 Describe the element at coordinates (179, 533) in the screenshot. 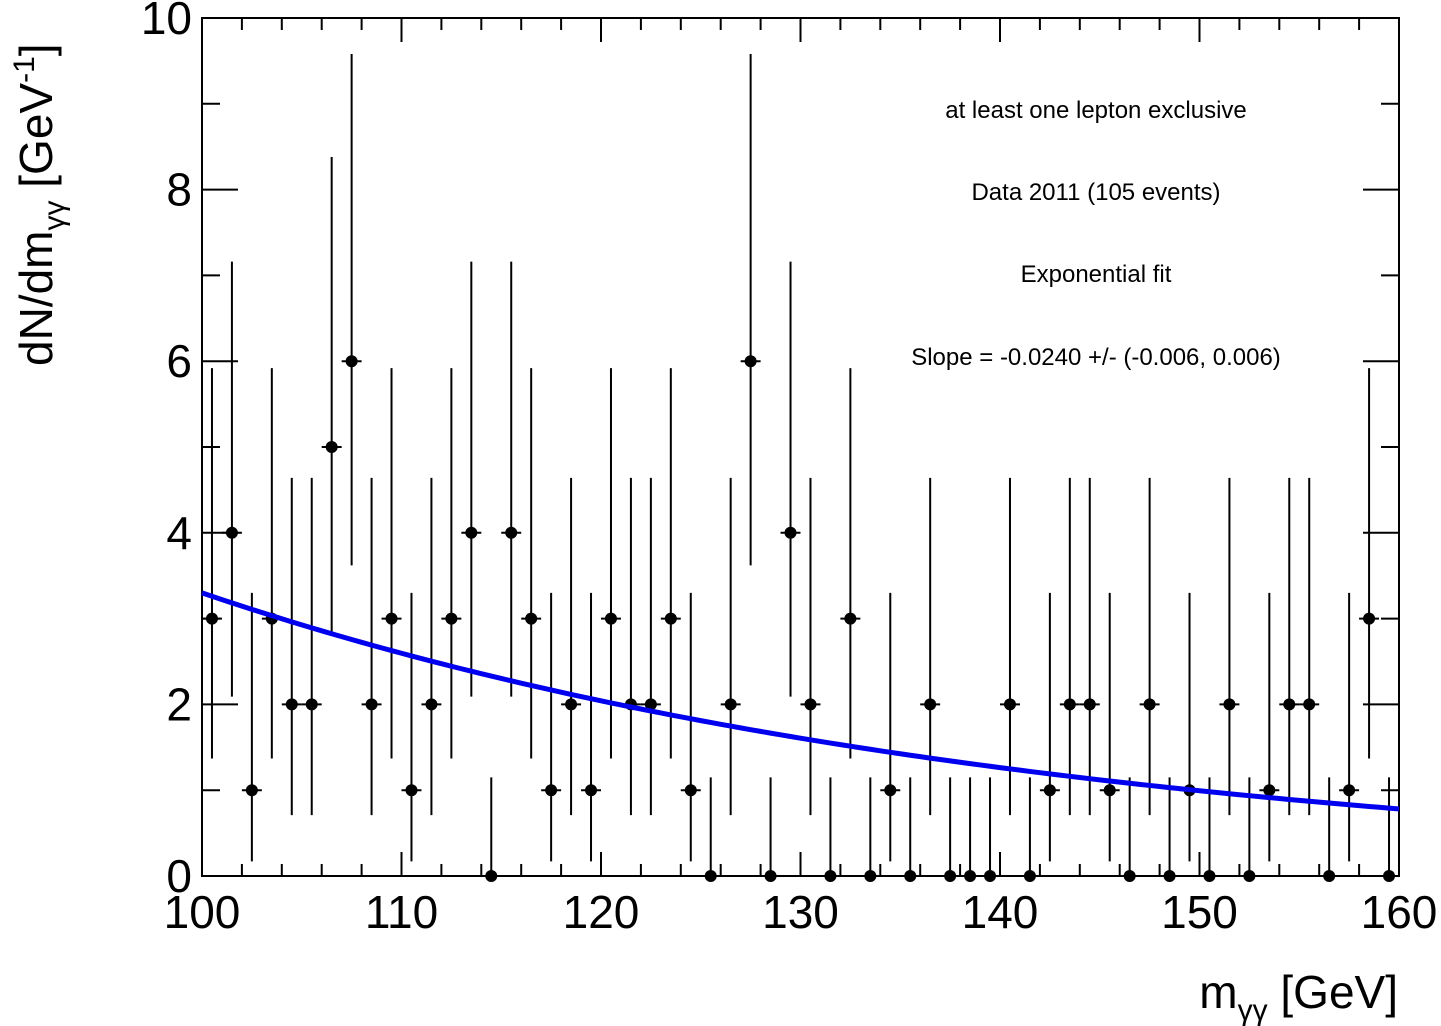

I see `y-tick-label: 4` at that location.